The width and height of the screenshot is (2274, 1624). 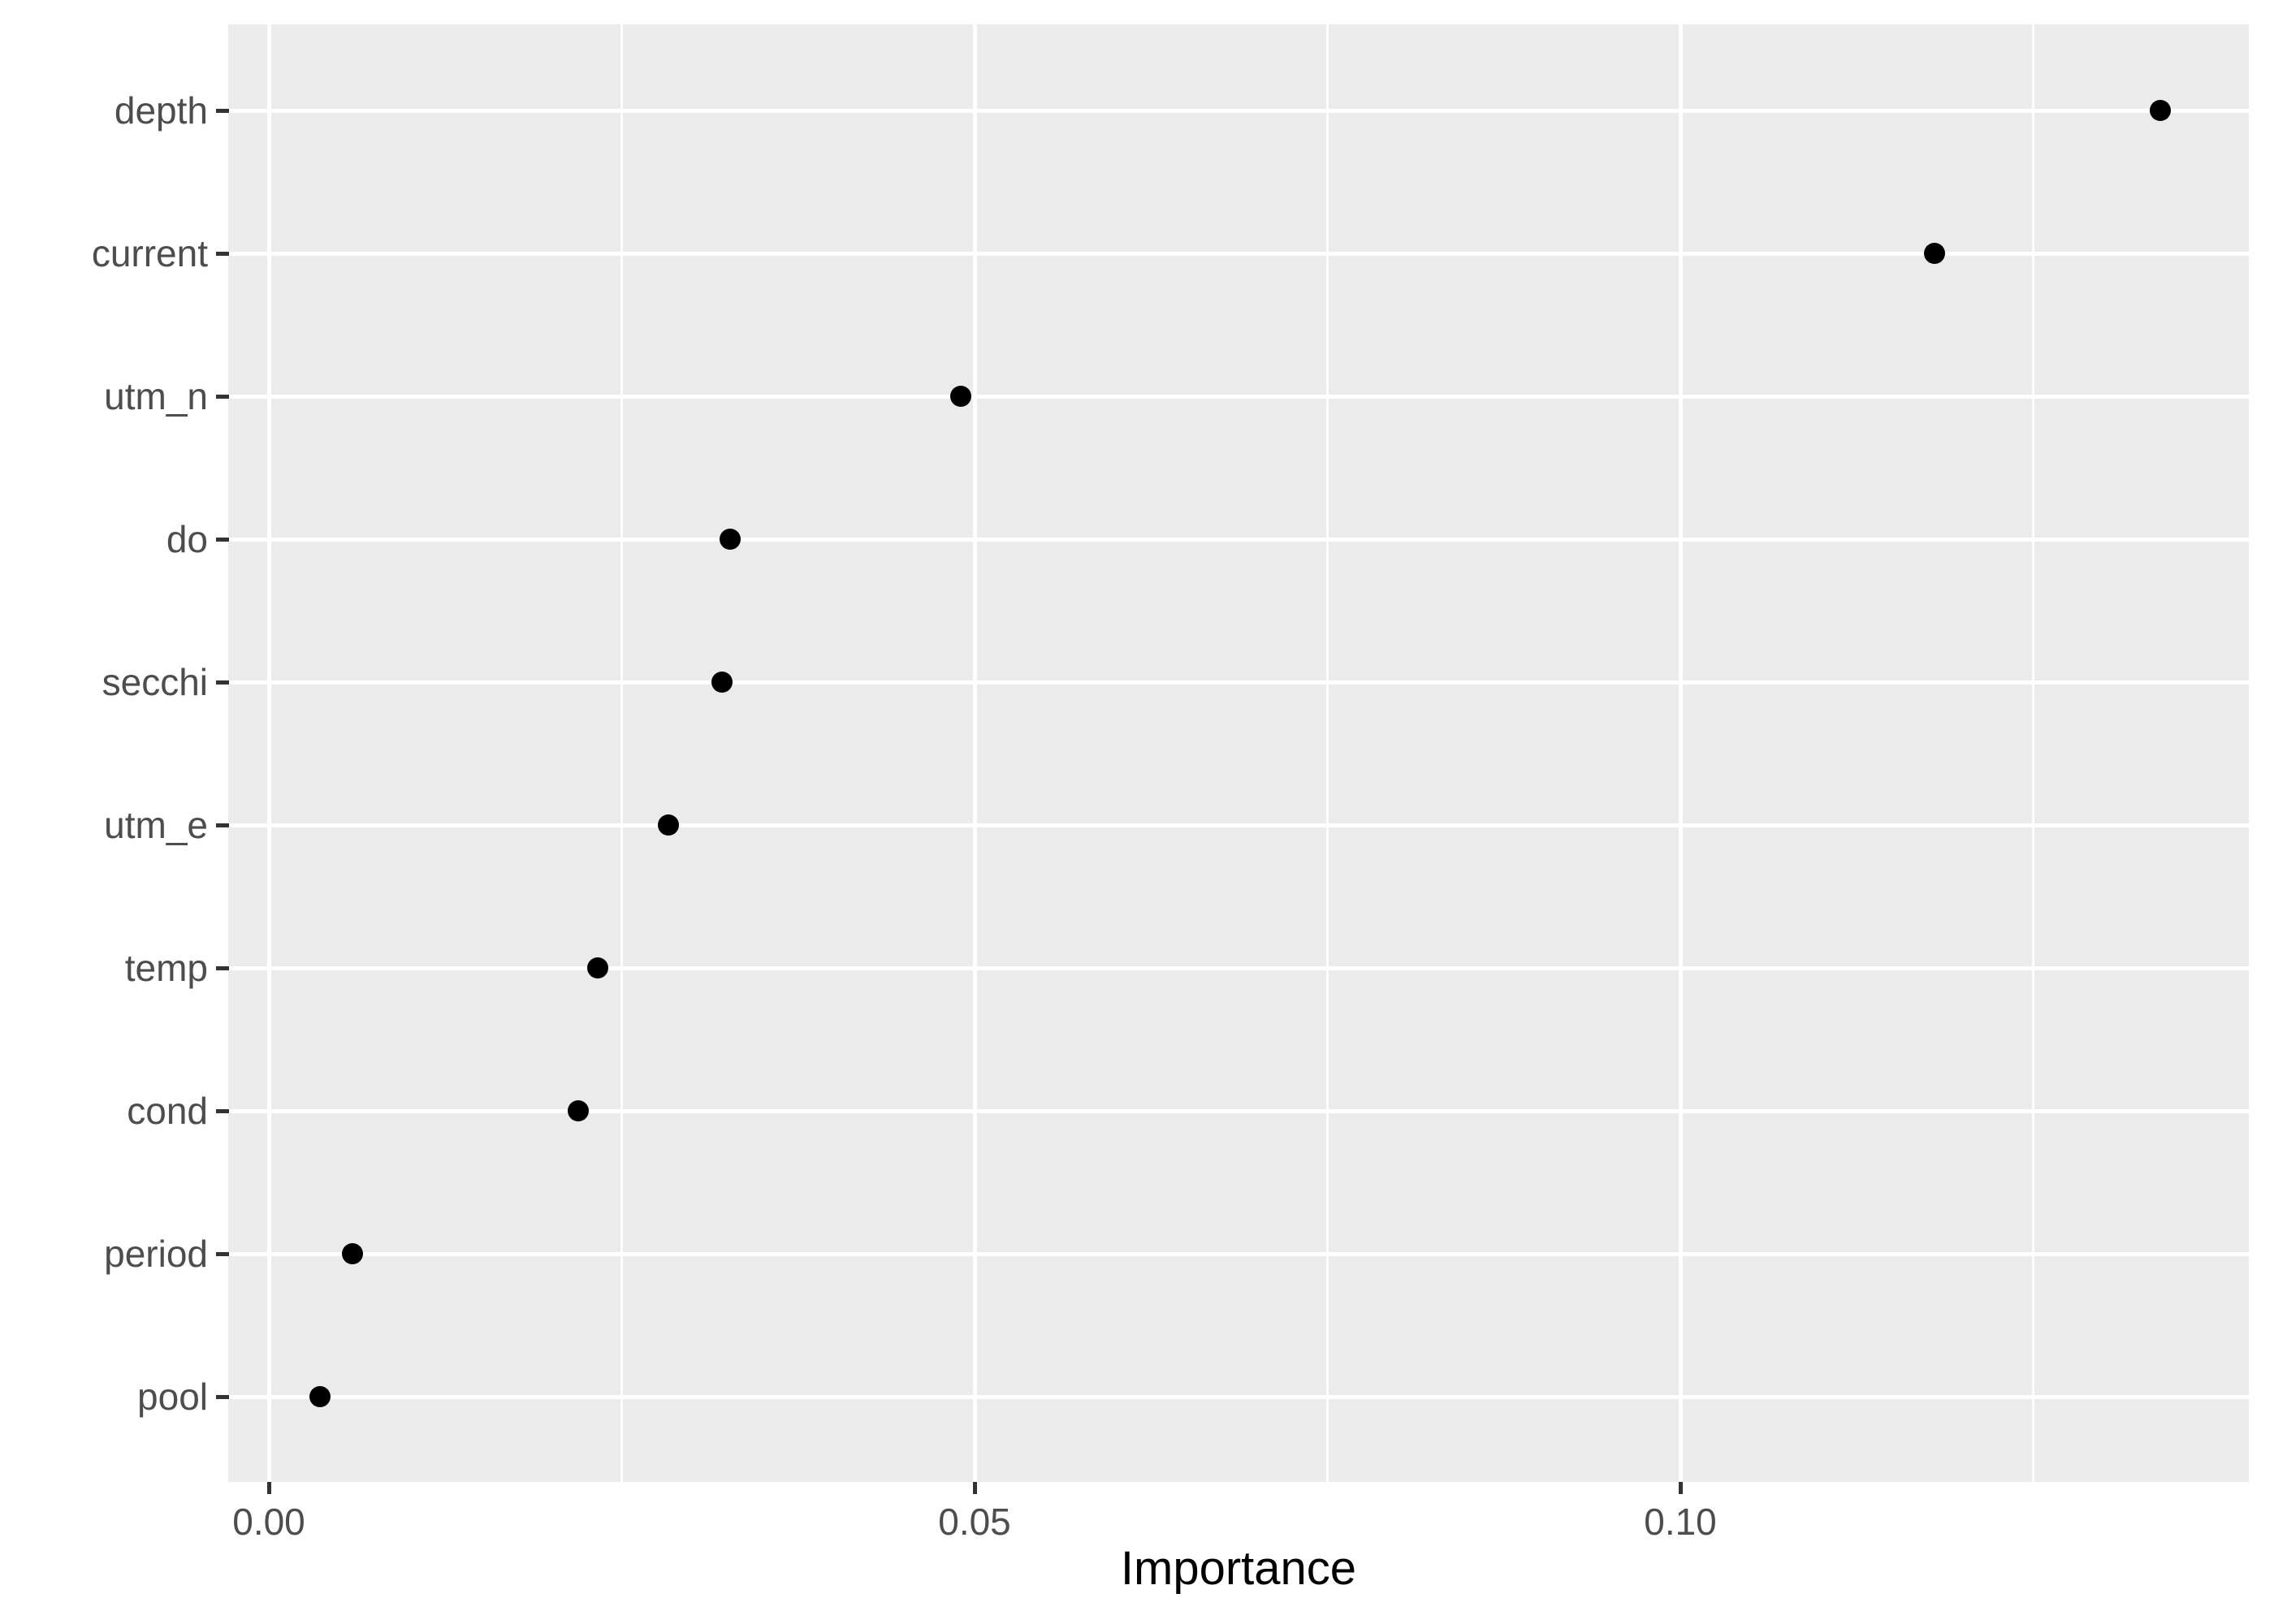 What do you see at coordinates (268, 1522) in the screenshot?
I see `x-tick-label-0.00: 0.00` at bounding box center [268, 1522].